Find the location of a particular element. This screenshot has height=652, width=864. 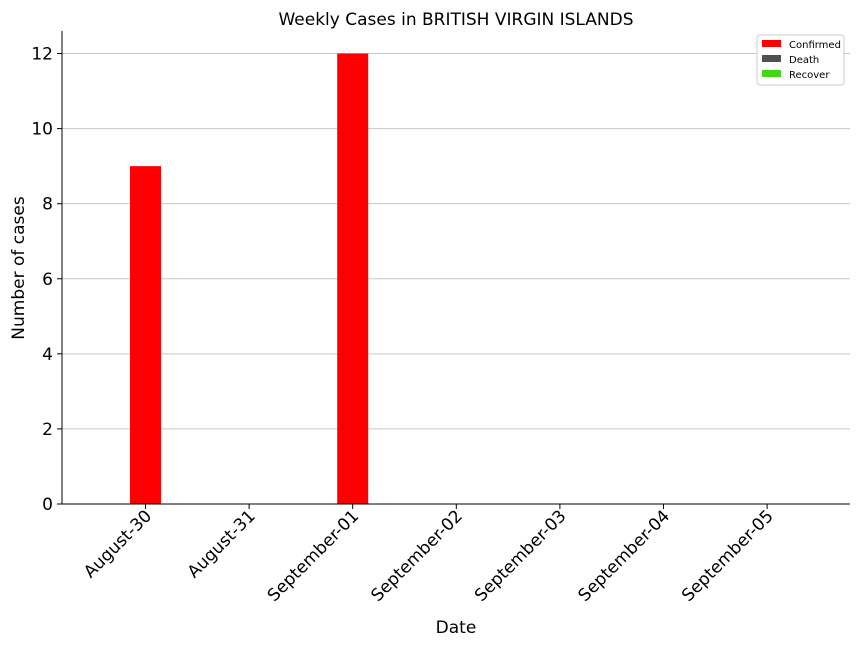

y-tick-label: 8 is located at coordinates (47, 205).